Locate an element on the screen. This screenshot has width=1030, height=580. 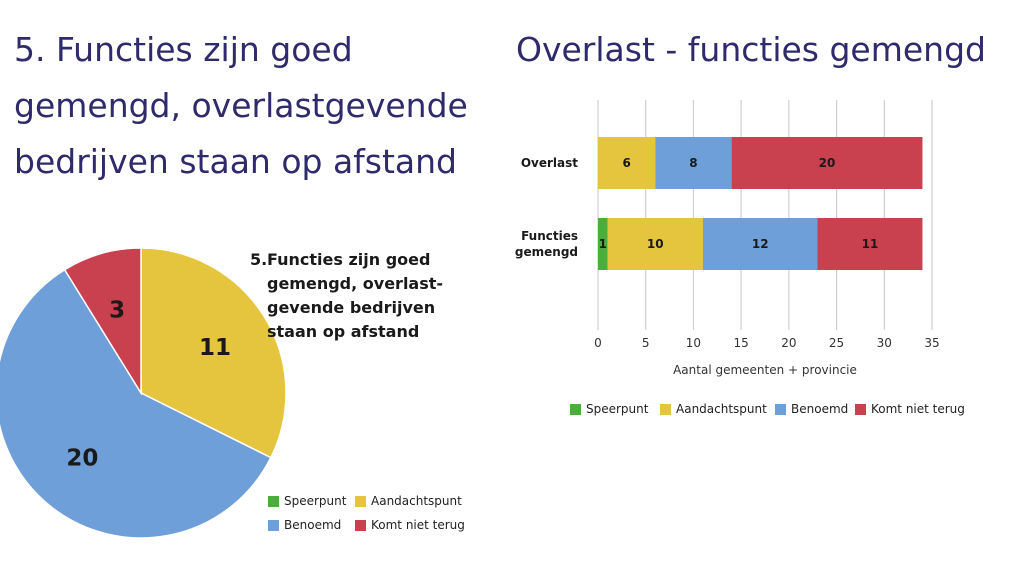
bar-data-label: 20 is located at coordinates (827, 163).